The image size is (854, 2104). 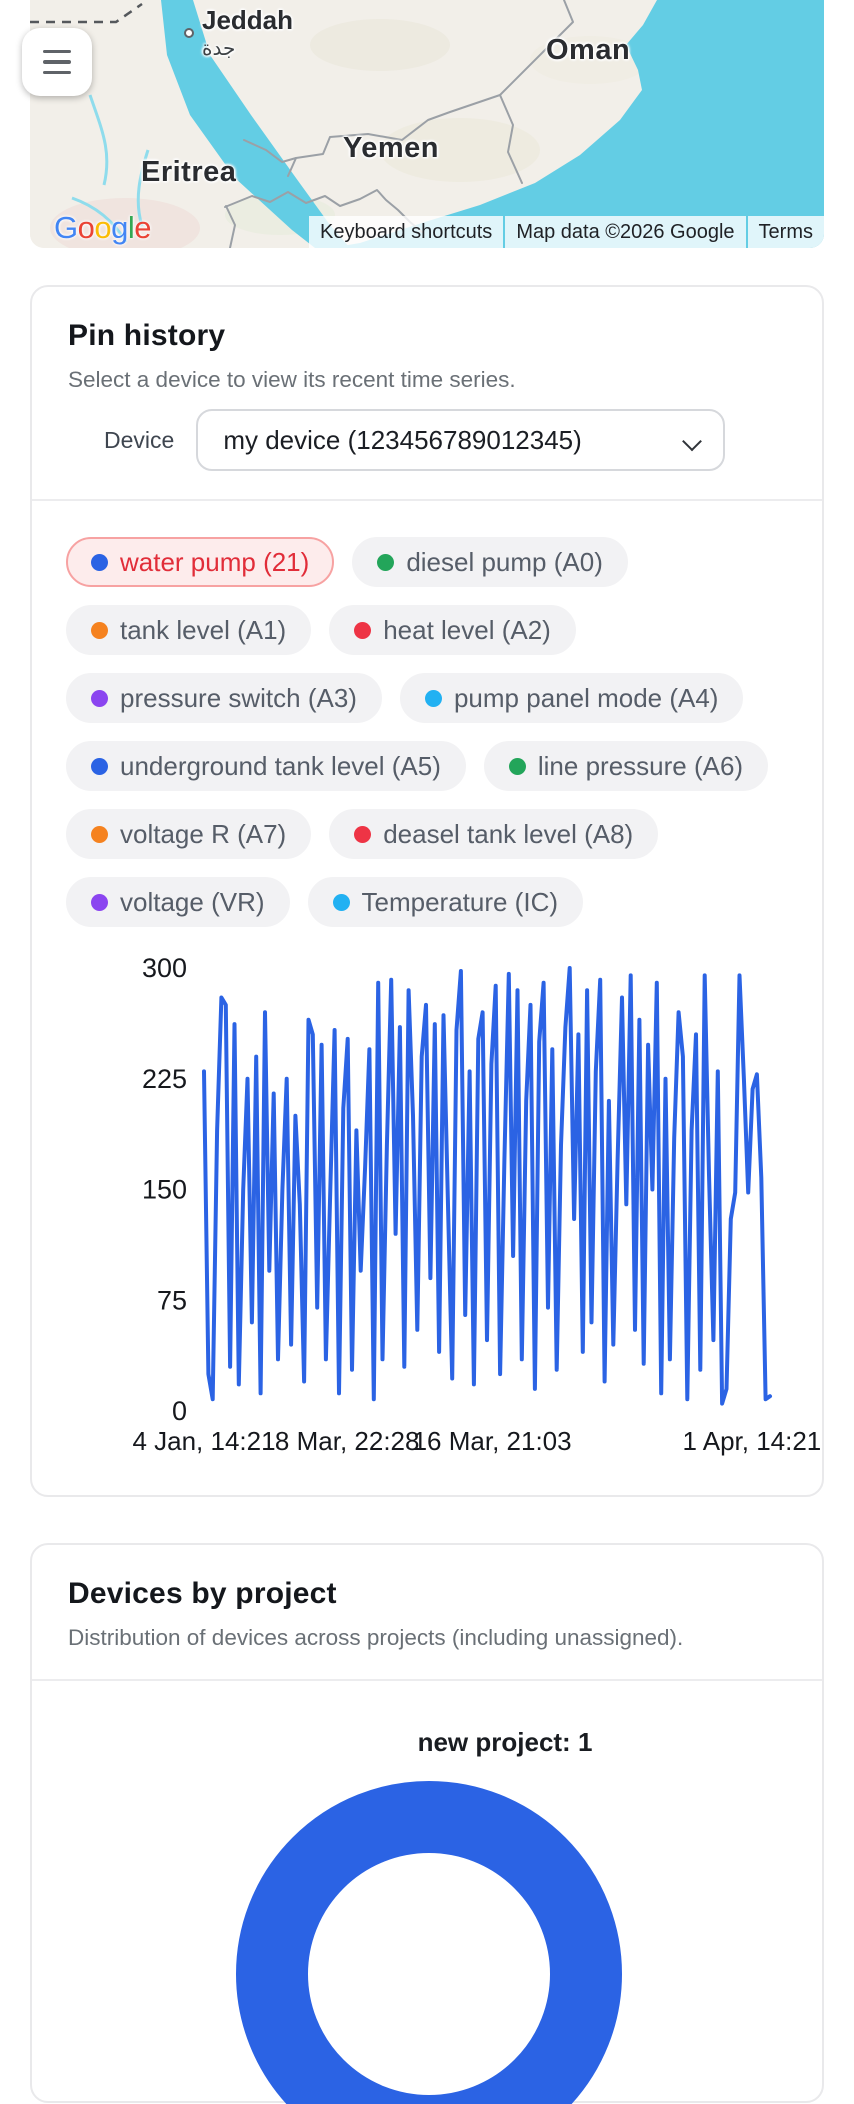 I want to click on pin-chip-label: line pressure (A6), so click(x=640, y=765).